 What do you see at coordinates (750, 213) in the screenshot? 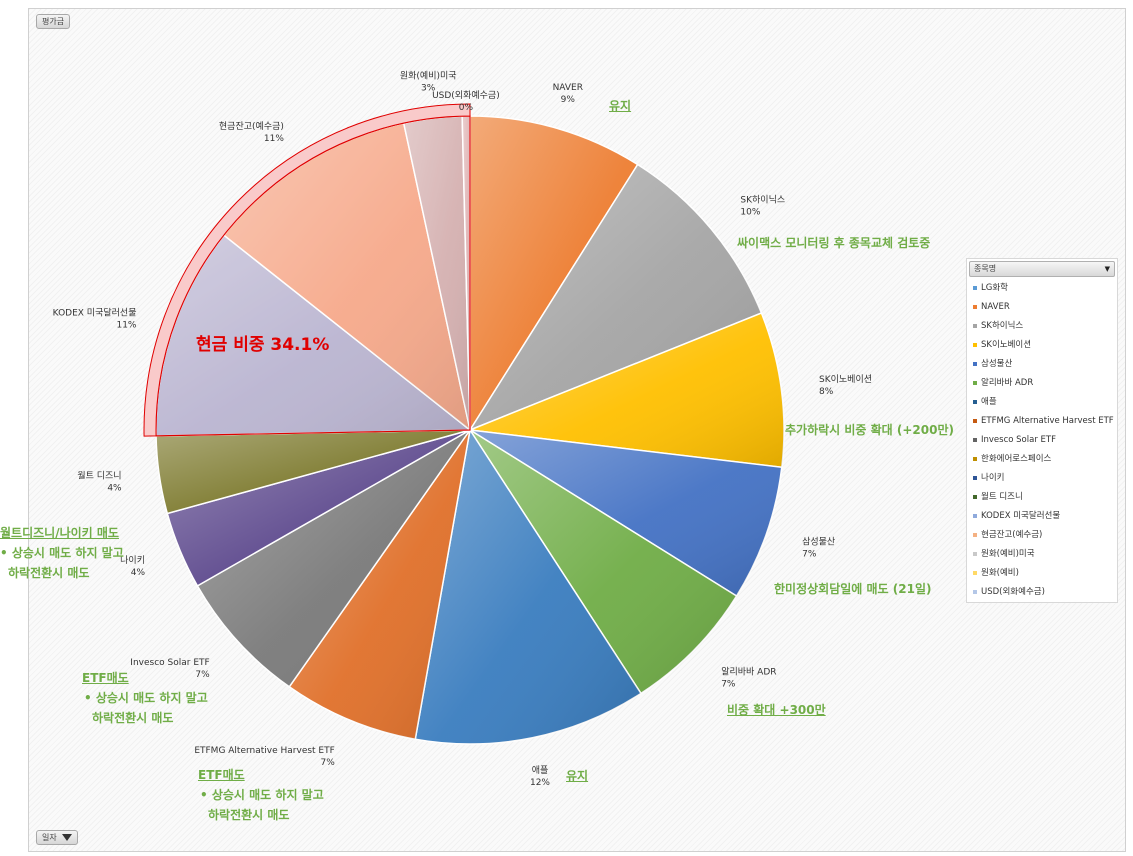
I see `slice-percent-label: 10%` at bounding box center [750, 213].